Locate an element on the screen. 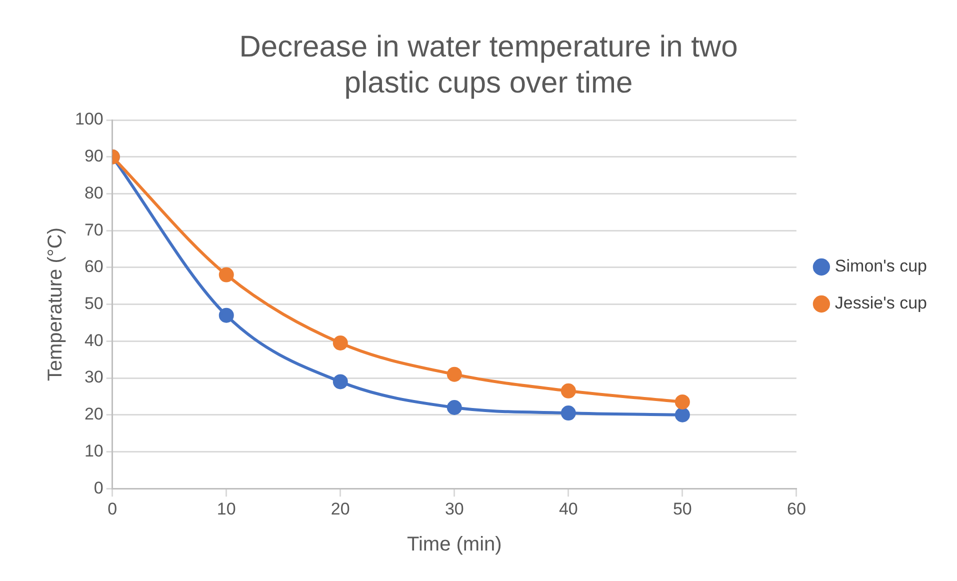 The height and width of the screenshot is (581, 957). x-tick-label: 40 is located at coordinates (568, 508).